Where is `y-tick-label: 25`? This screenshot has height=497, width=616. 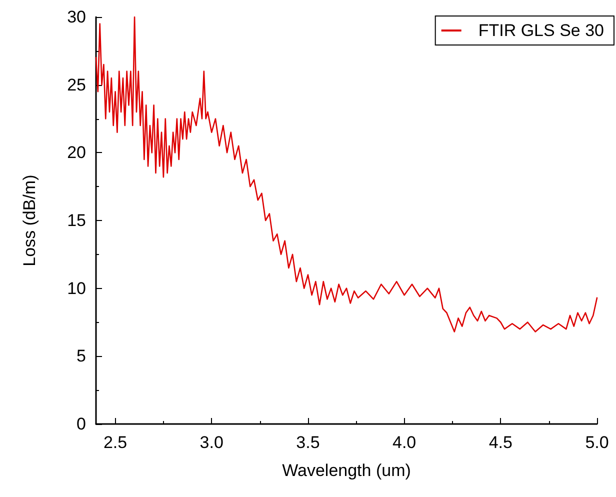
y-tick-label: 25 is located at coordinates (76, 84).